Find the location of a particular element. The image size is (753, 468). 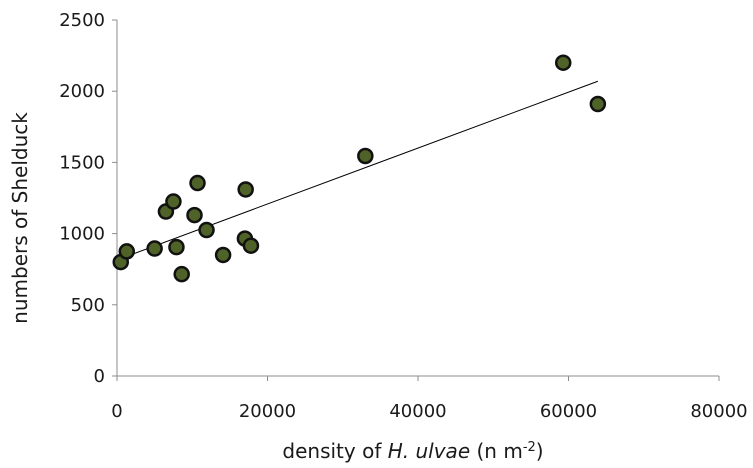

y-tick-label: 1000 is located at coordinates (82, 234).